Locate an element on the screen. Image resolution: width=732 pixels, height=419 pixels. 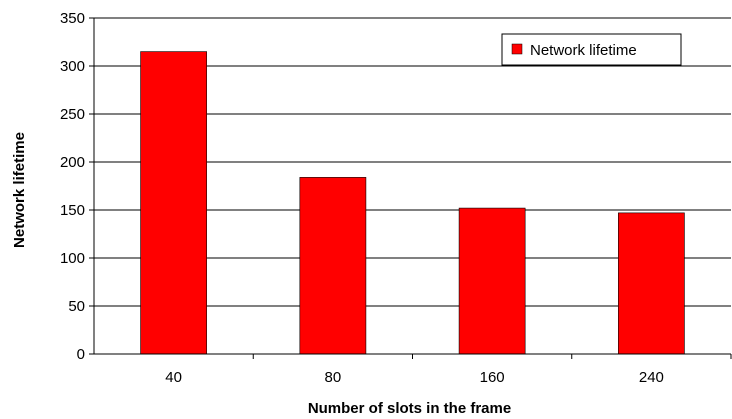
y-tick-label: 100 is located at coordinates (72, 258).